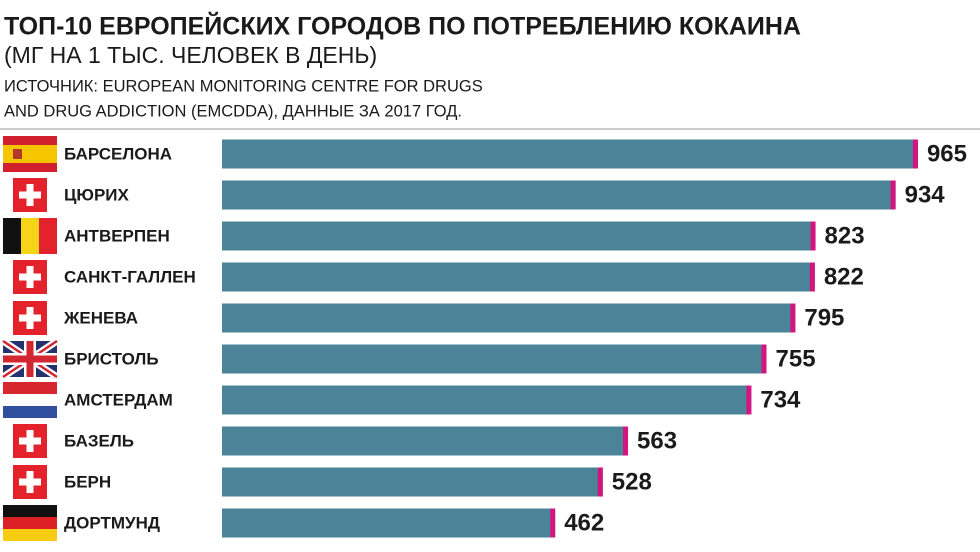  Describe the element at coordinates (657, 440) in the screenshot. I see `value-label: 563` at that location.